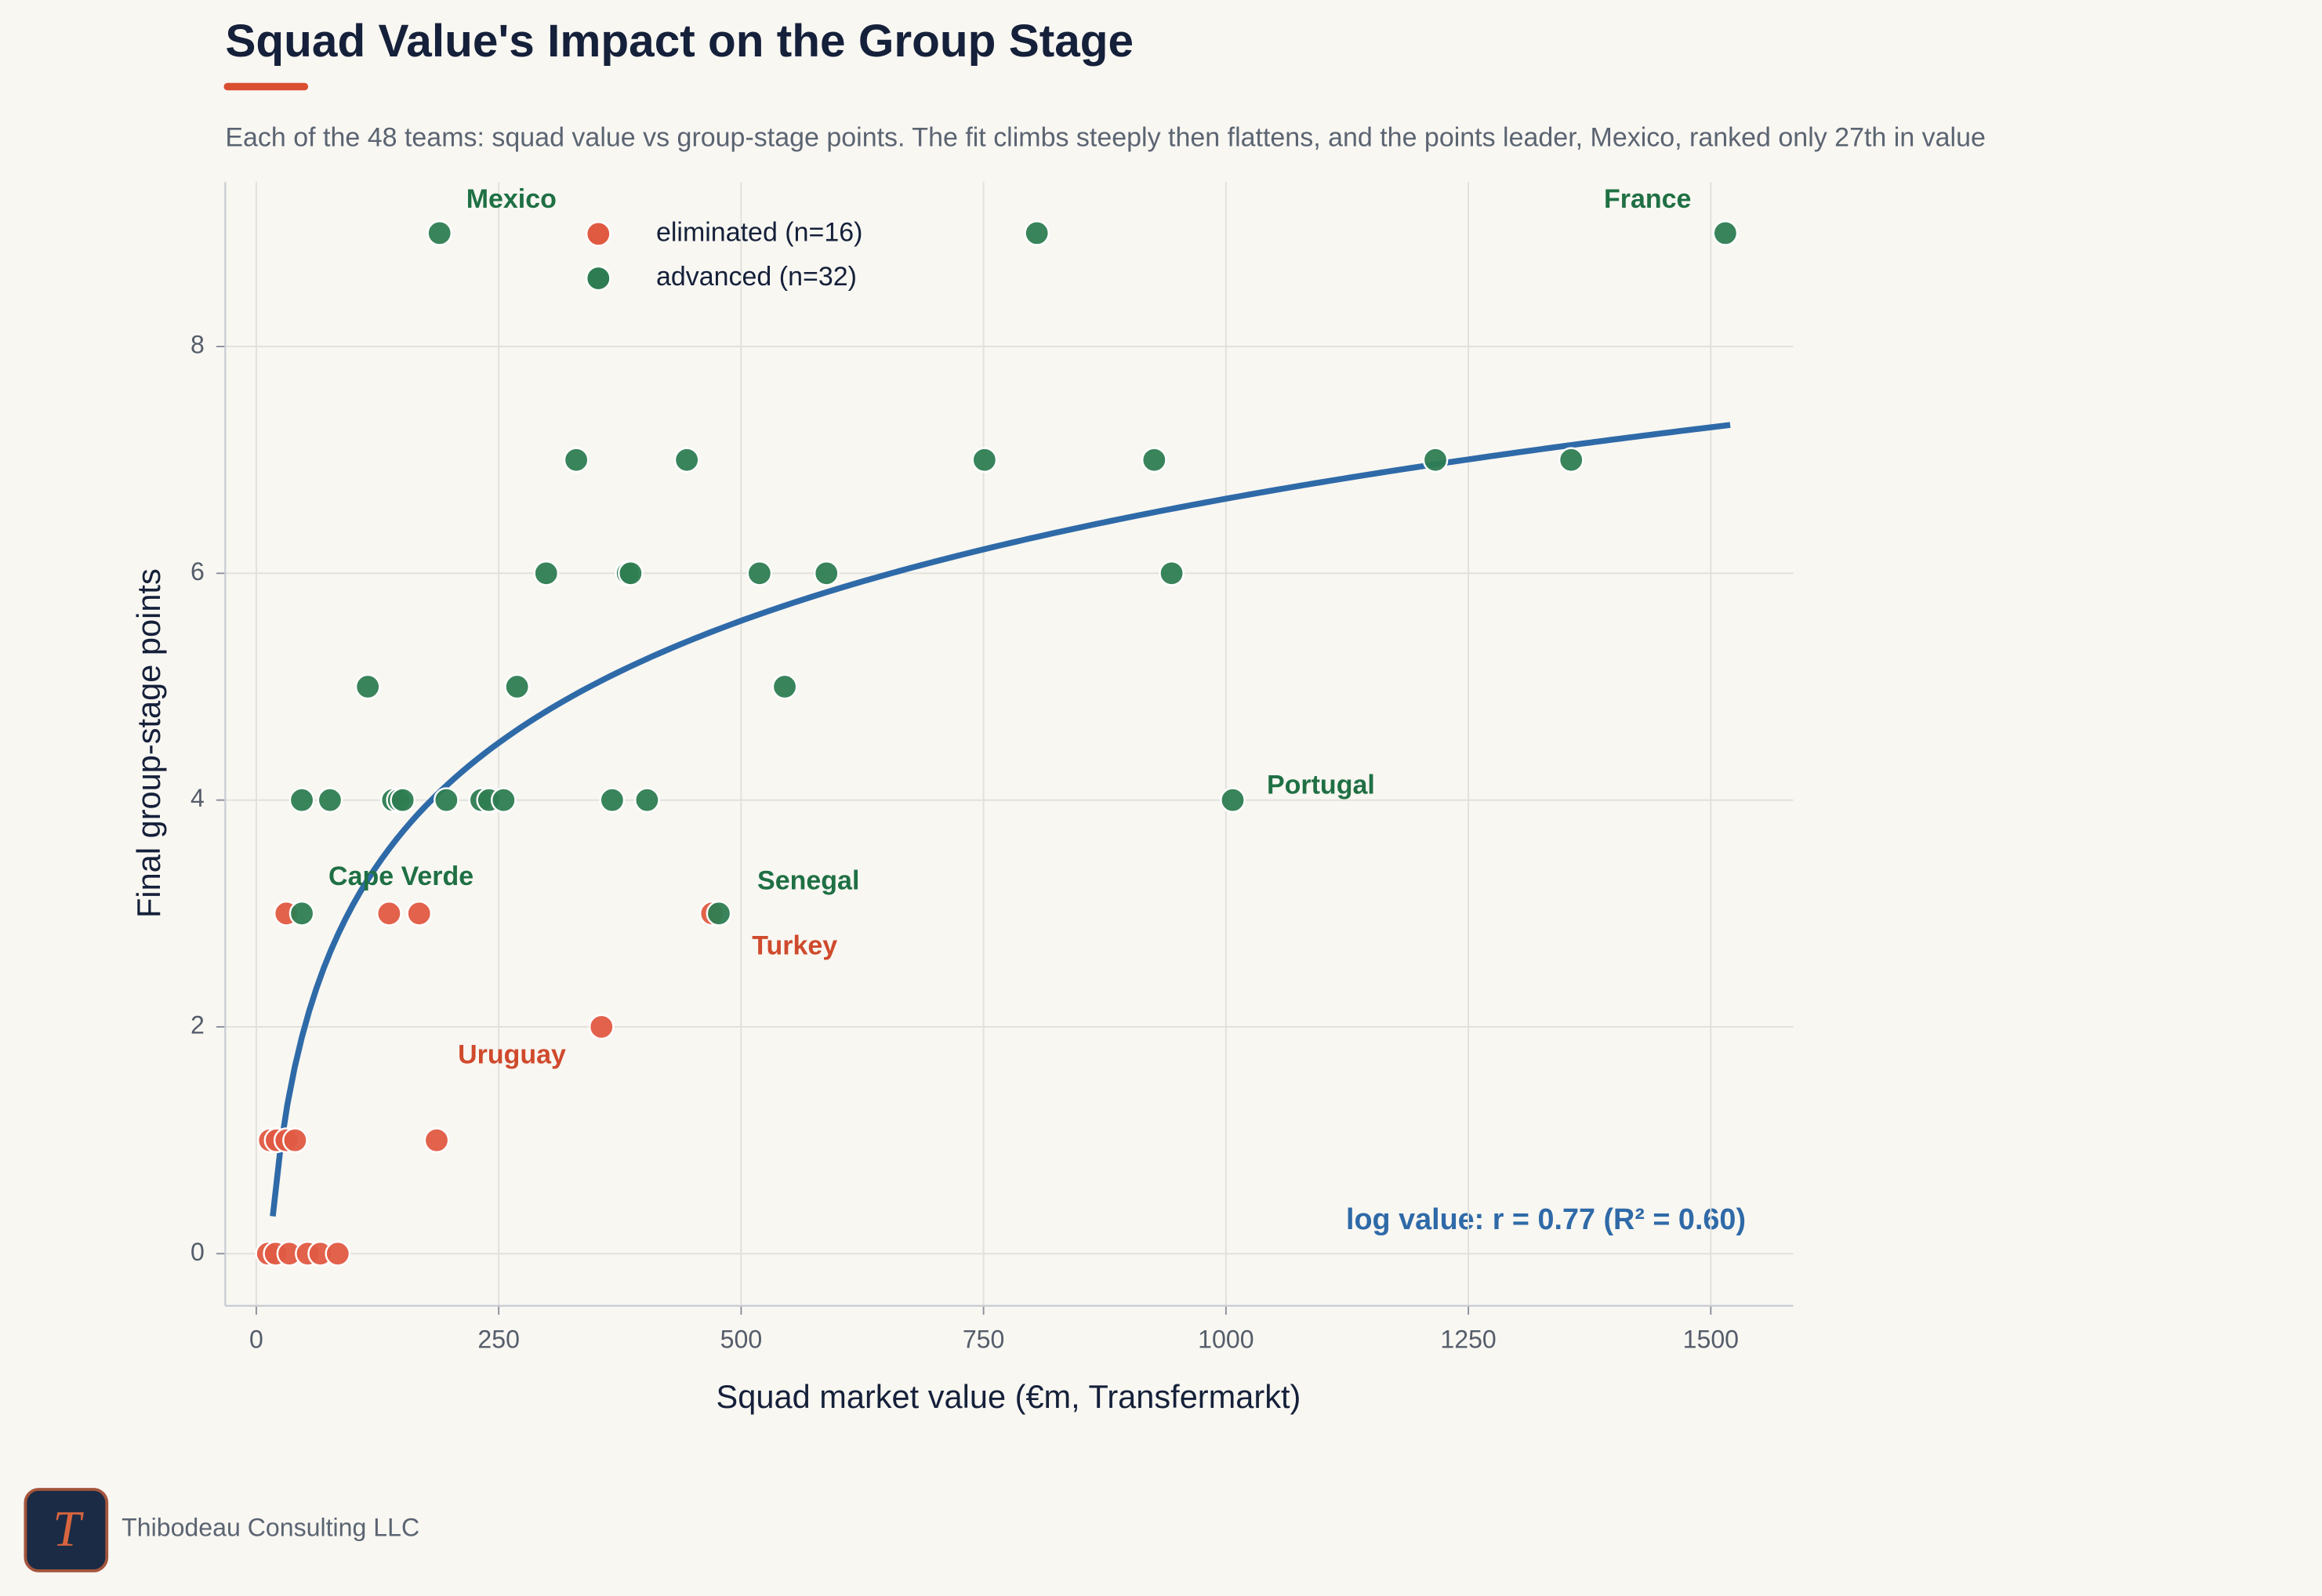  Describe the element at coordinates (1226, 1340) in the screenshot. I see `x-tick-label: 1000` at that location.